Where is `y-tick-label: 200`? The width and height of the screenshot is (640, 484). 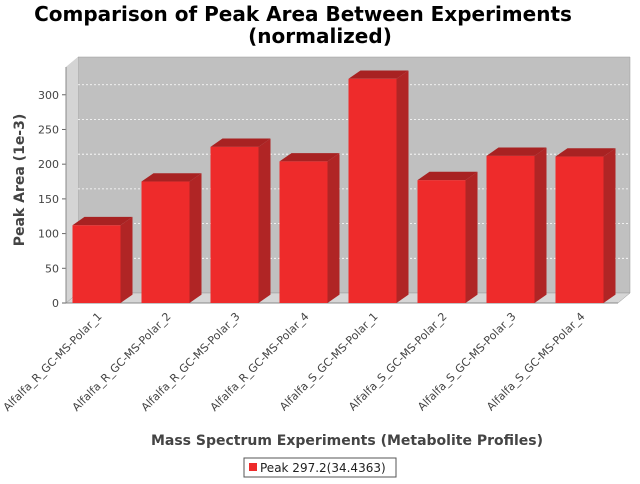
y-tick-label: 200 is located at coordinates (48, 164).